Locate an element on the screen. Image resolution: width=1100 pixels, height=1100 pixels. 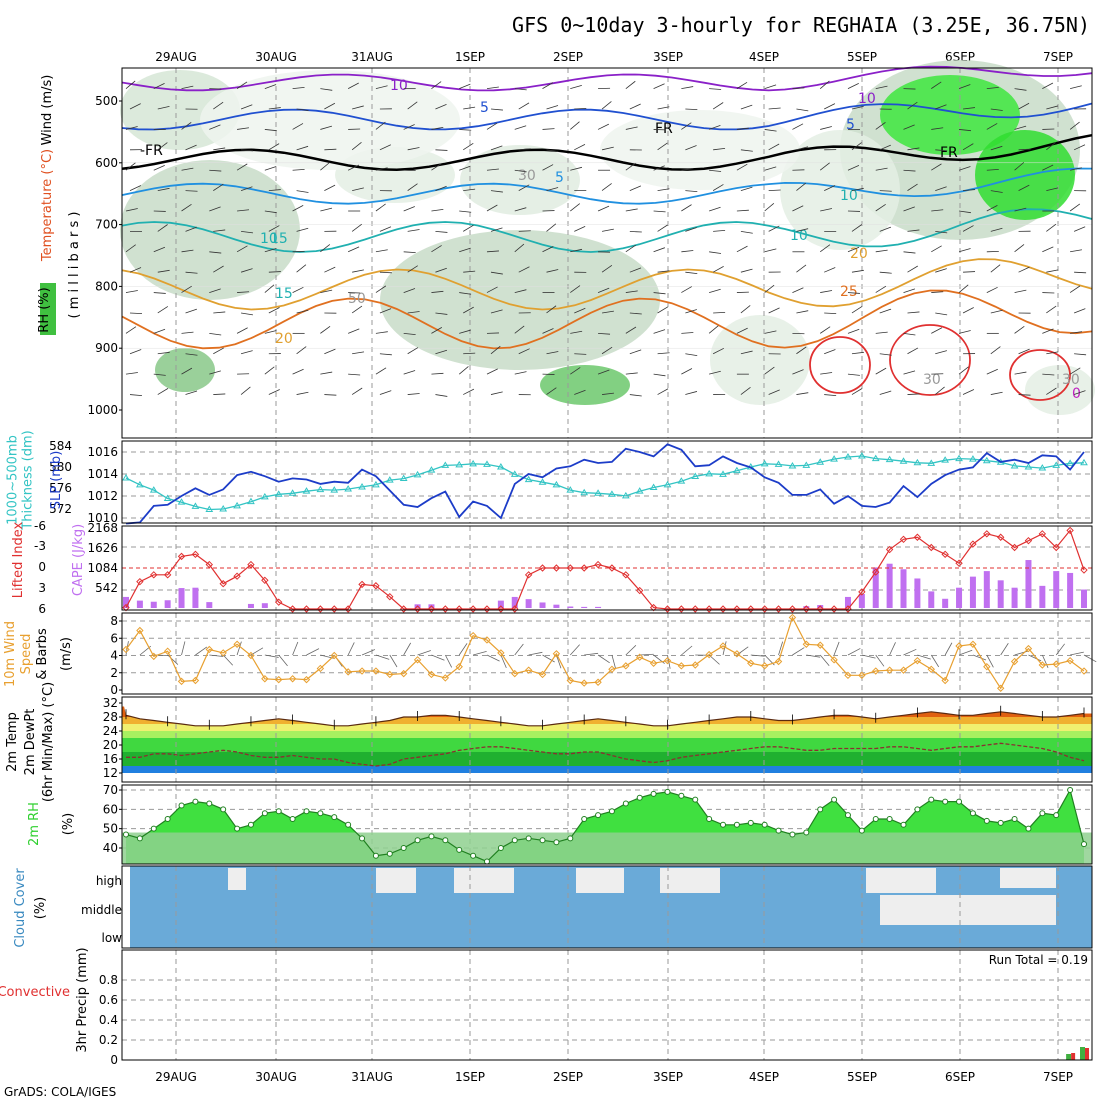
contour-label: 5 is located at coordinates (850, 125).